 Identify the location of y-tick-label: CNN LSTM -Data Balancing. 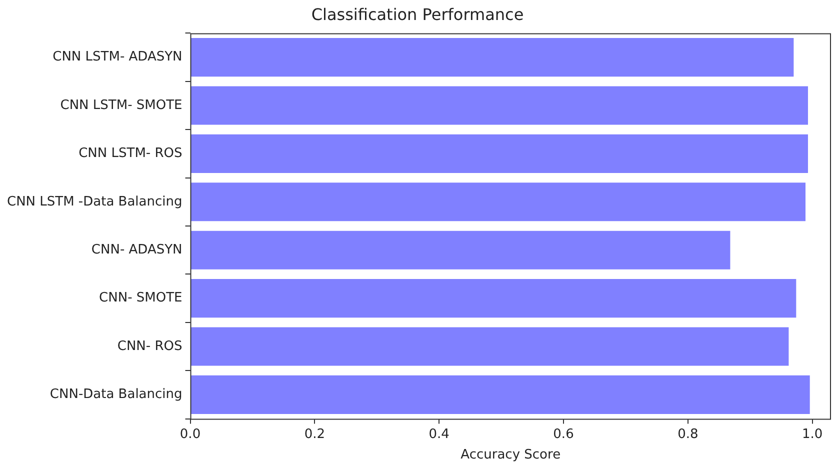
(94, 202).